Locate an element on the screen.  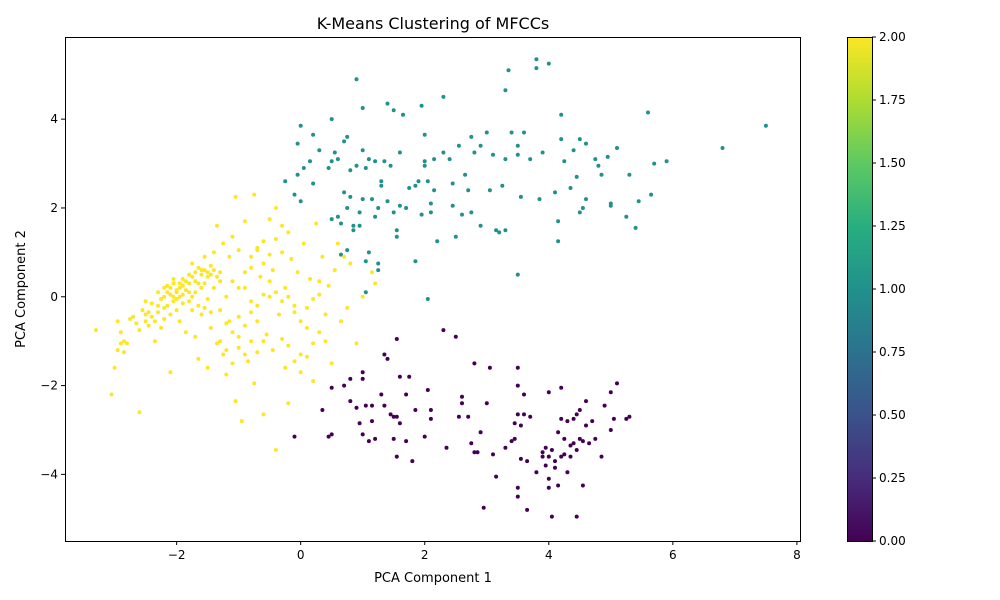
y-tick-label: −2 is located at coordinates (49, 386).